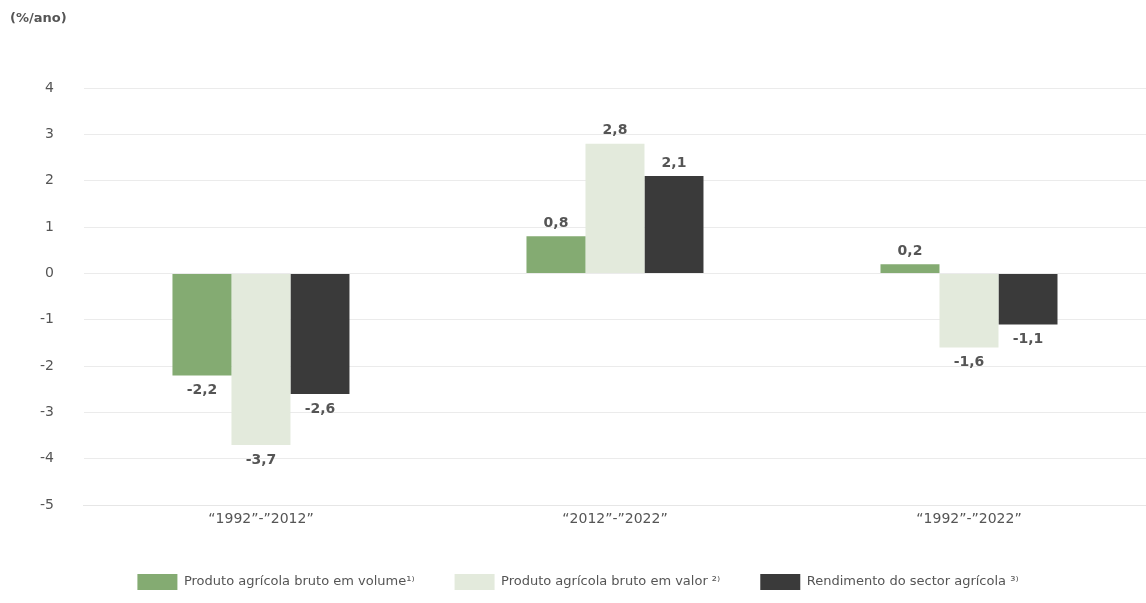 The height and width of the screenshot is (603, 1146). I want to click on data-label: -3,7, so click(261, 458).